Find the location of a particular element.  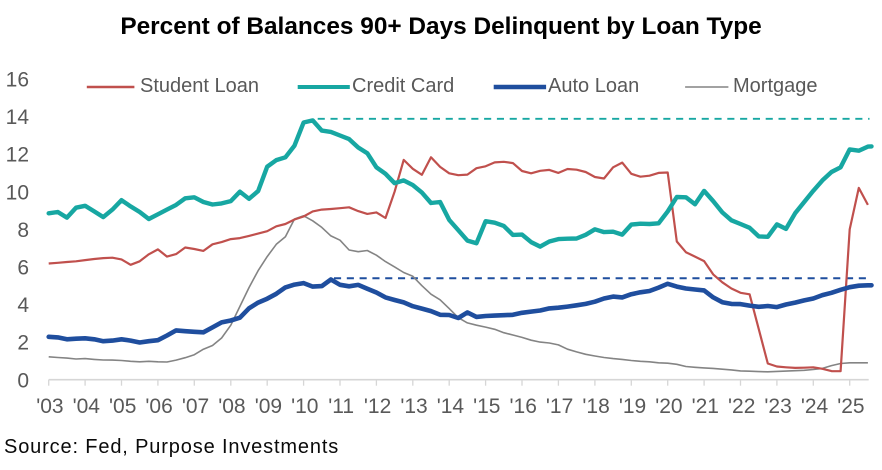

svg-text: 16 is located at coordinates (17, 80).